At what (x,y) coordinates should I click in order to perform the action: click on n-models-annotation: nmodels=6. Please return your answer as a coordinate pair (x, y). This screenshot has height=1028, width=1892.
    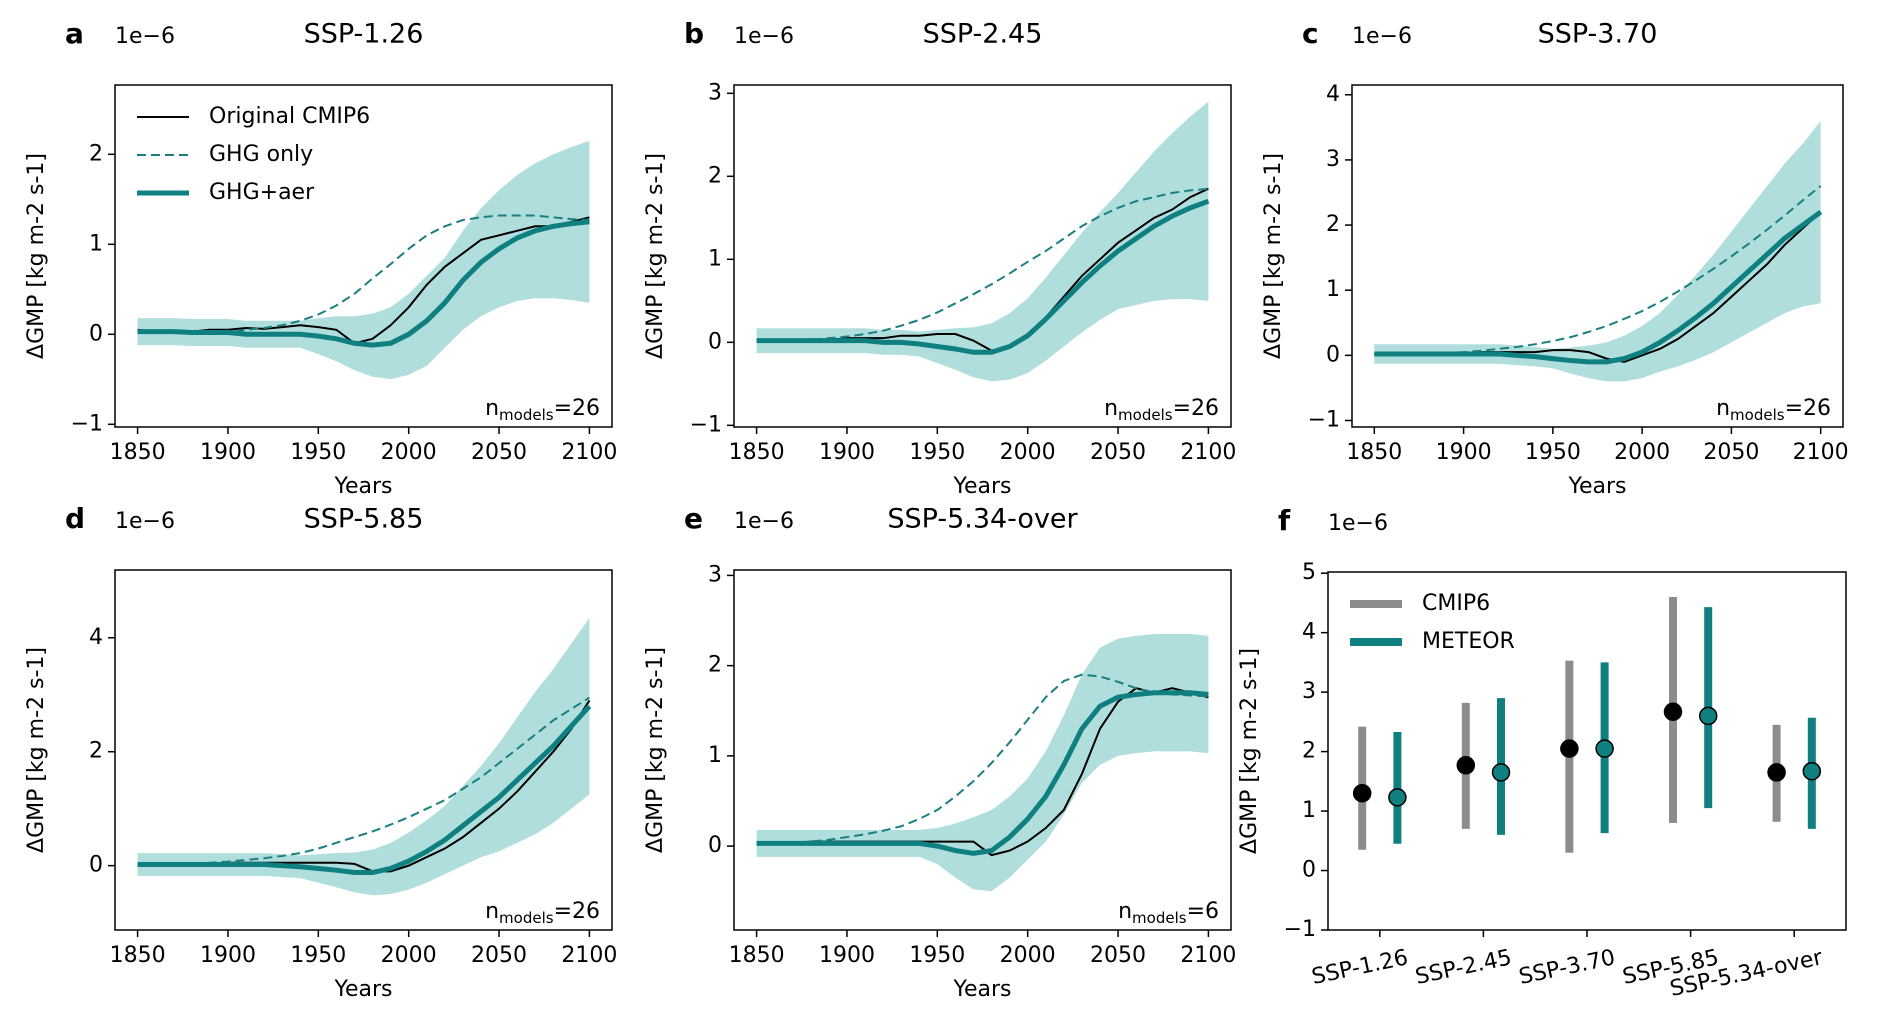
    Looking at the image, I should click on (1168, 913).